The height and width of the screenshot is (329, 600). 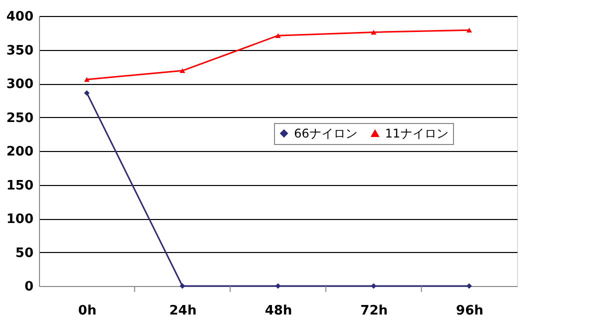 What do you see at coordinates (20, 219) in the screenshot?
I see `y-tick-label: 100` at bounding box center [20, 219].